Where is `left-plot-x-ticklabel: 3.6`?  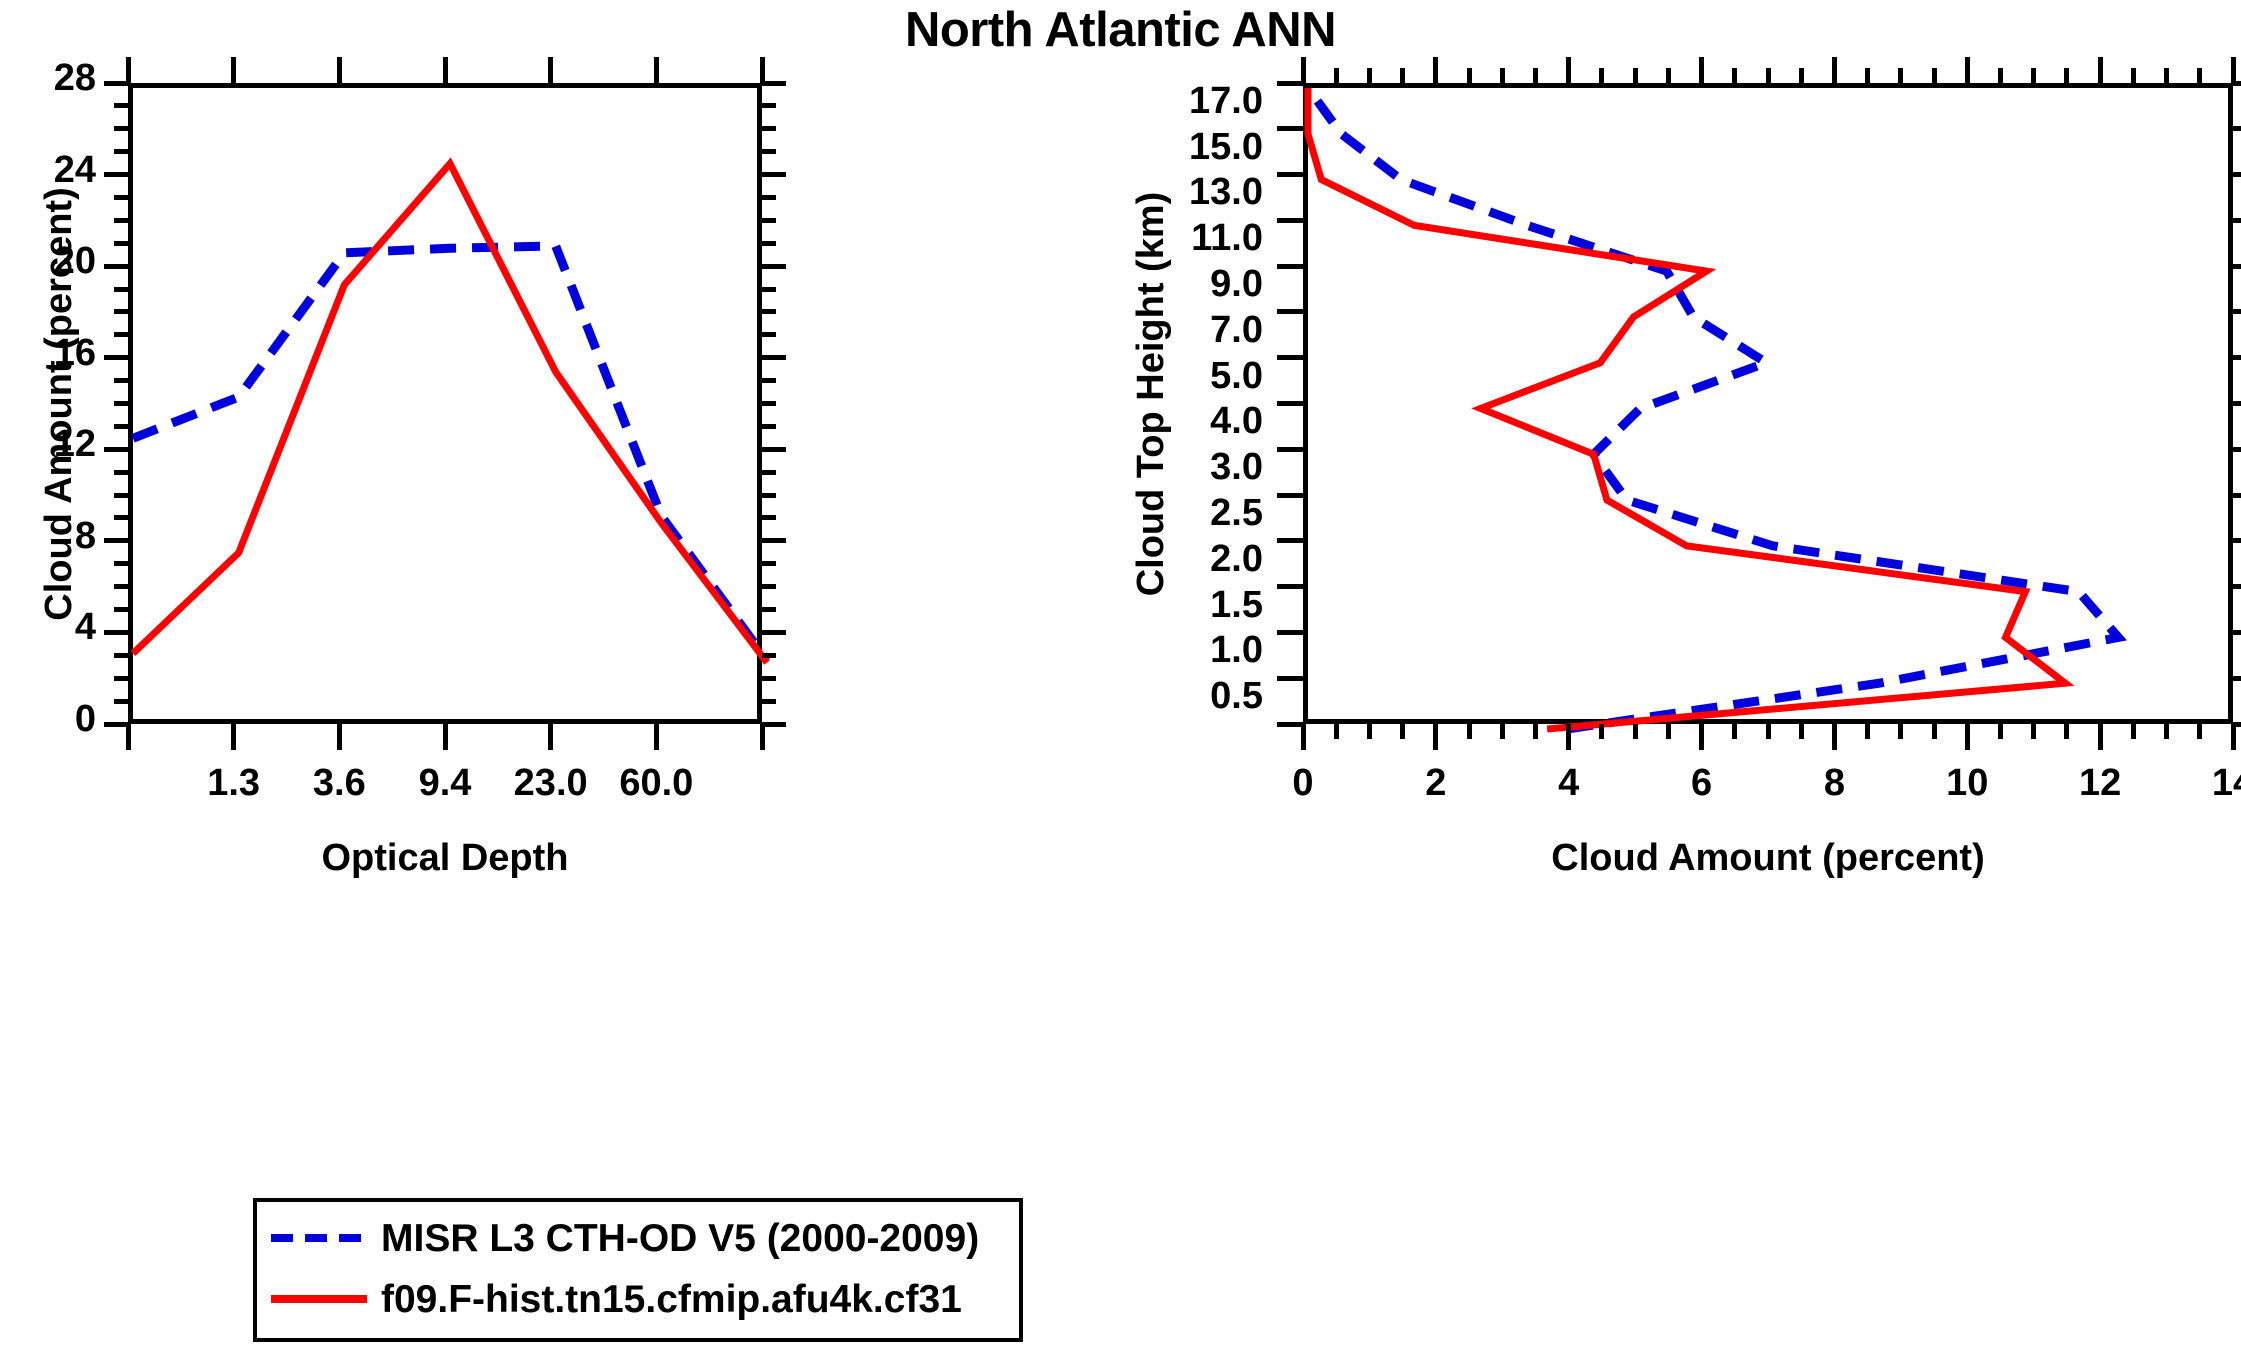 left-plot-x-ticklabel: 3.6 is located at coordinates (339, 783).